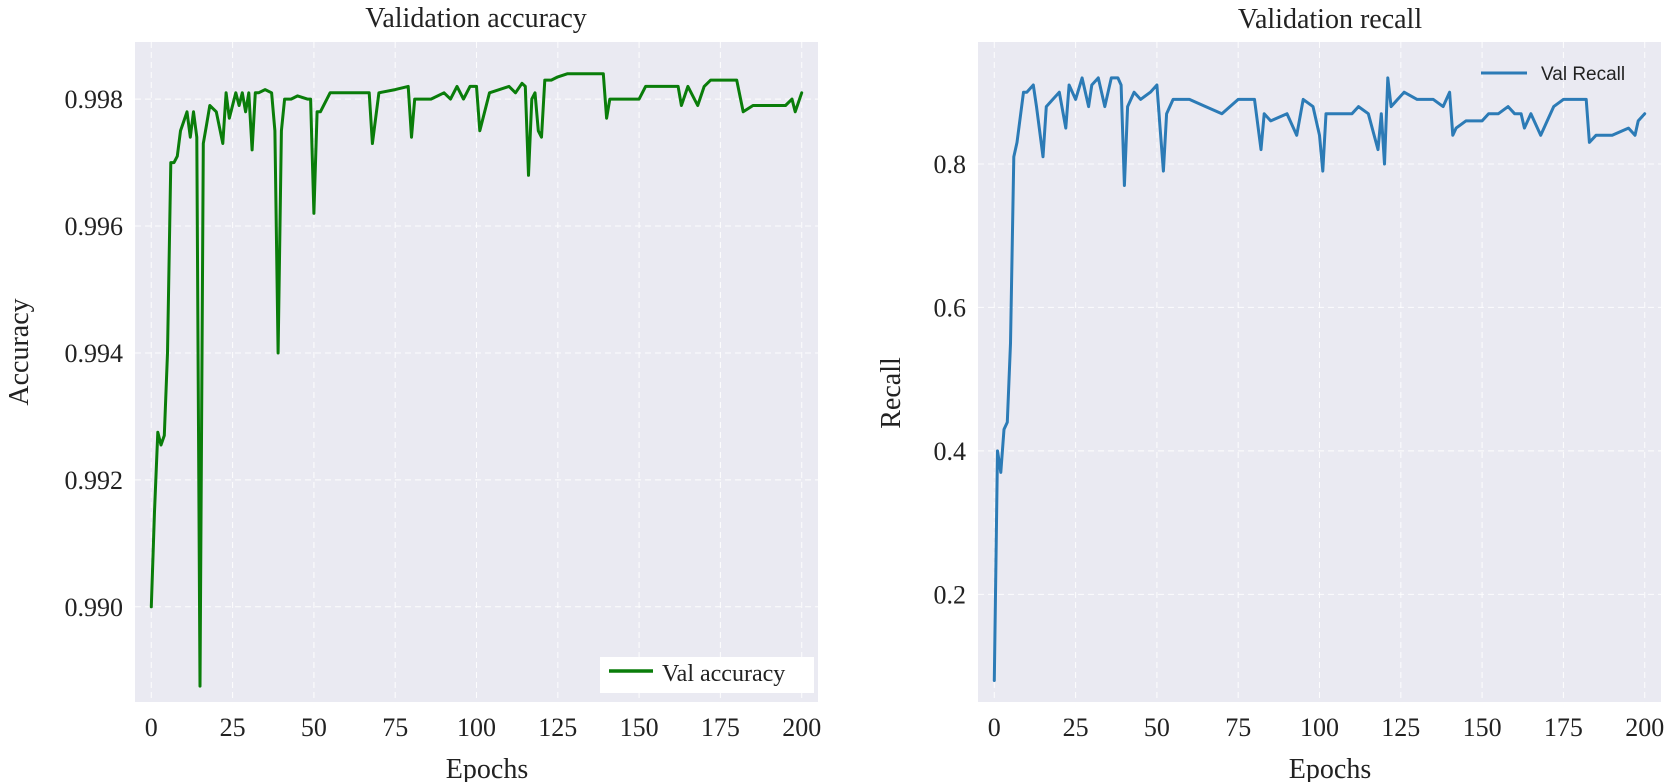  What do you see at coordinates (994, 727) in the screenshot?
I see `recall-x-tick-label: 0` at bounding box center [994, 727].